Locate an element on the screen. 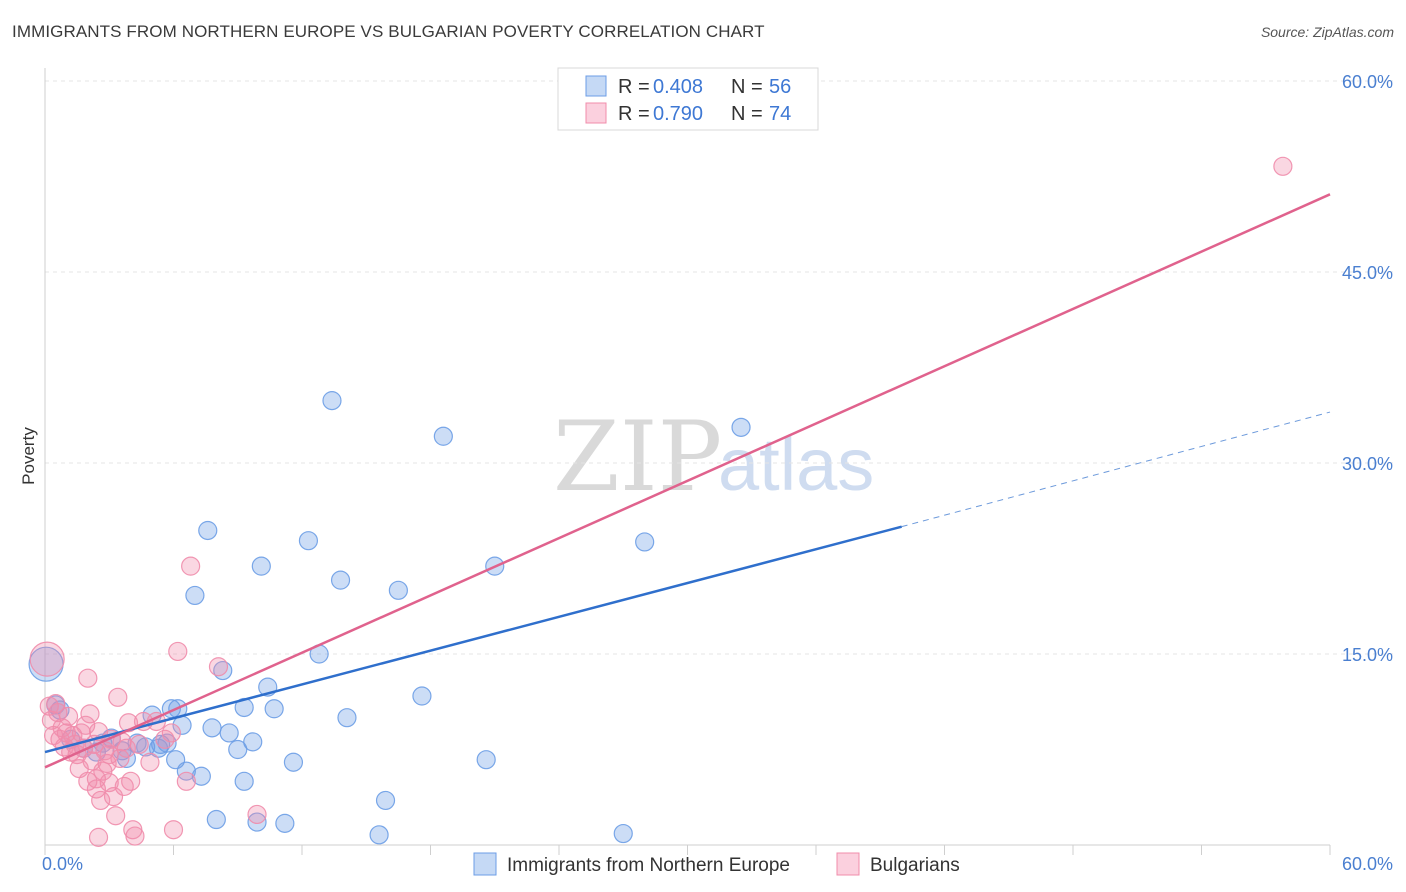 The width and height of the screenshot is (1406, 892). y-tick-label: 30.0% is located at coordinates (1367, 464).